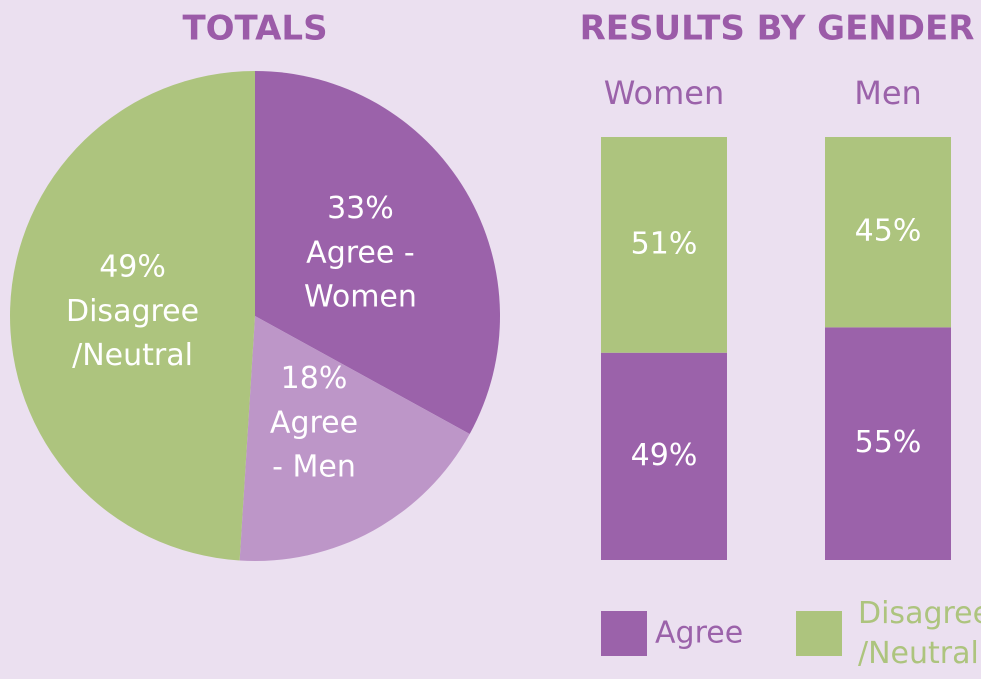 The image size is (981, 679). I want to click on chart-title: TOTALS, so click(254, 29).